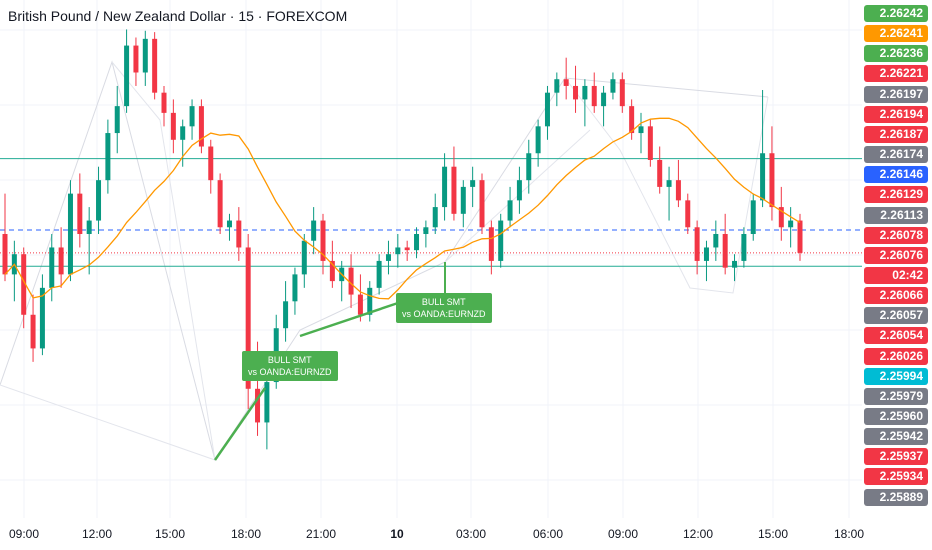 This screenshot has width=932, height=550. What do you see at coordinates (698, 534) in the screenshot?
I see `time-tick-label: 12:00` at bounding box center [698, 534].